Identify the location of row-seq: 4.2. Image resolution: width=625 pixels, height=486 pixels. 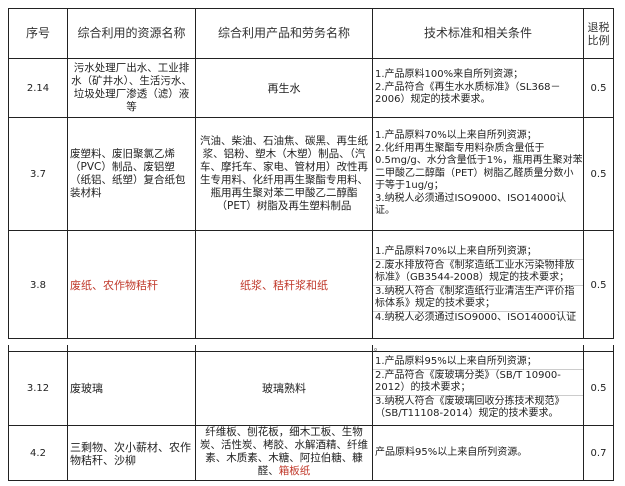
(38, 453).